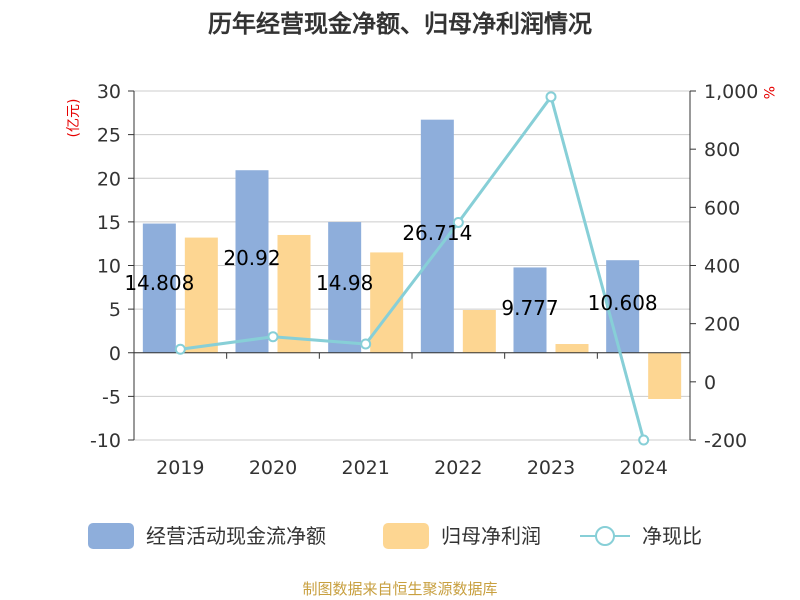 This screenshot has width=800, height=600. Describe the element at coordinates (491, 536) in the screenshot. I see `legend-label-profit: 归母净利润` at that location.